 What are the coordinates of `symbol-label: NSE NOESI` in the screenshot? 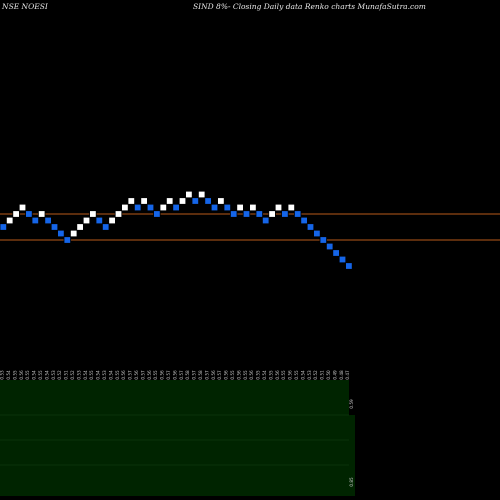 It's located at (25, 6).